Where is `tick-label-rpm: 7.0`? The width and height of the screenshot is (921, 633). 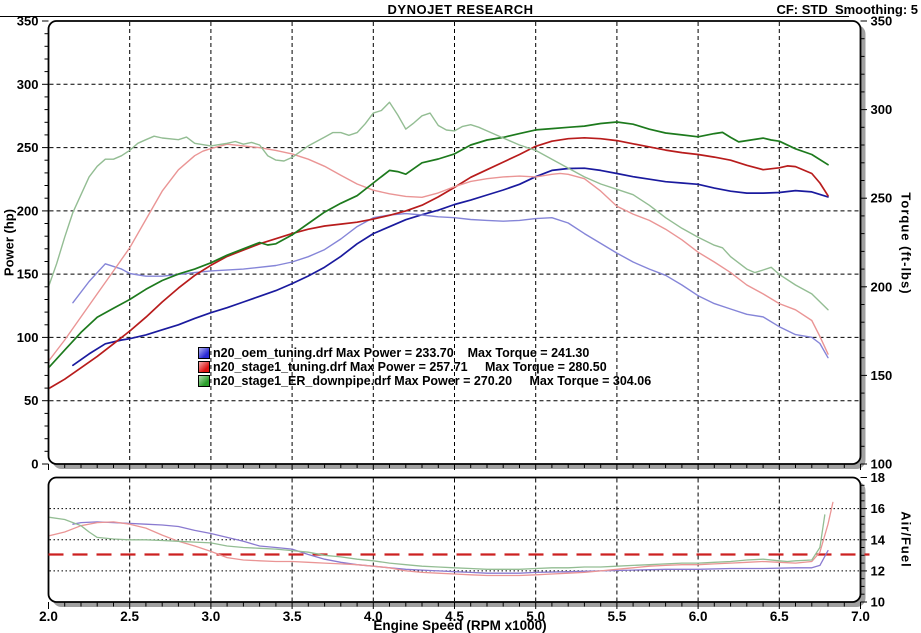 tick-label-rpm: 7.0 is located at coordinates (860, 616).